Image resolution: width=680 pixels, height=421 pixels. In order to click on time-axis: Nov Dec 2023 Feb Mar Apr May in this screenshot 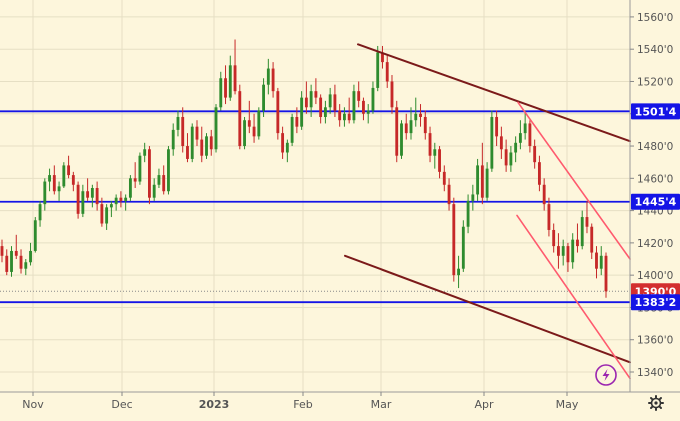, I will do `click(300, 401)`.